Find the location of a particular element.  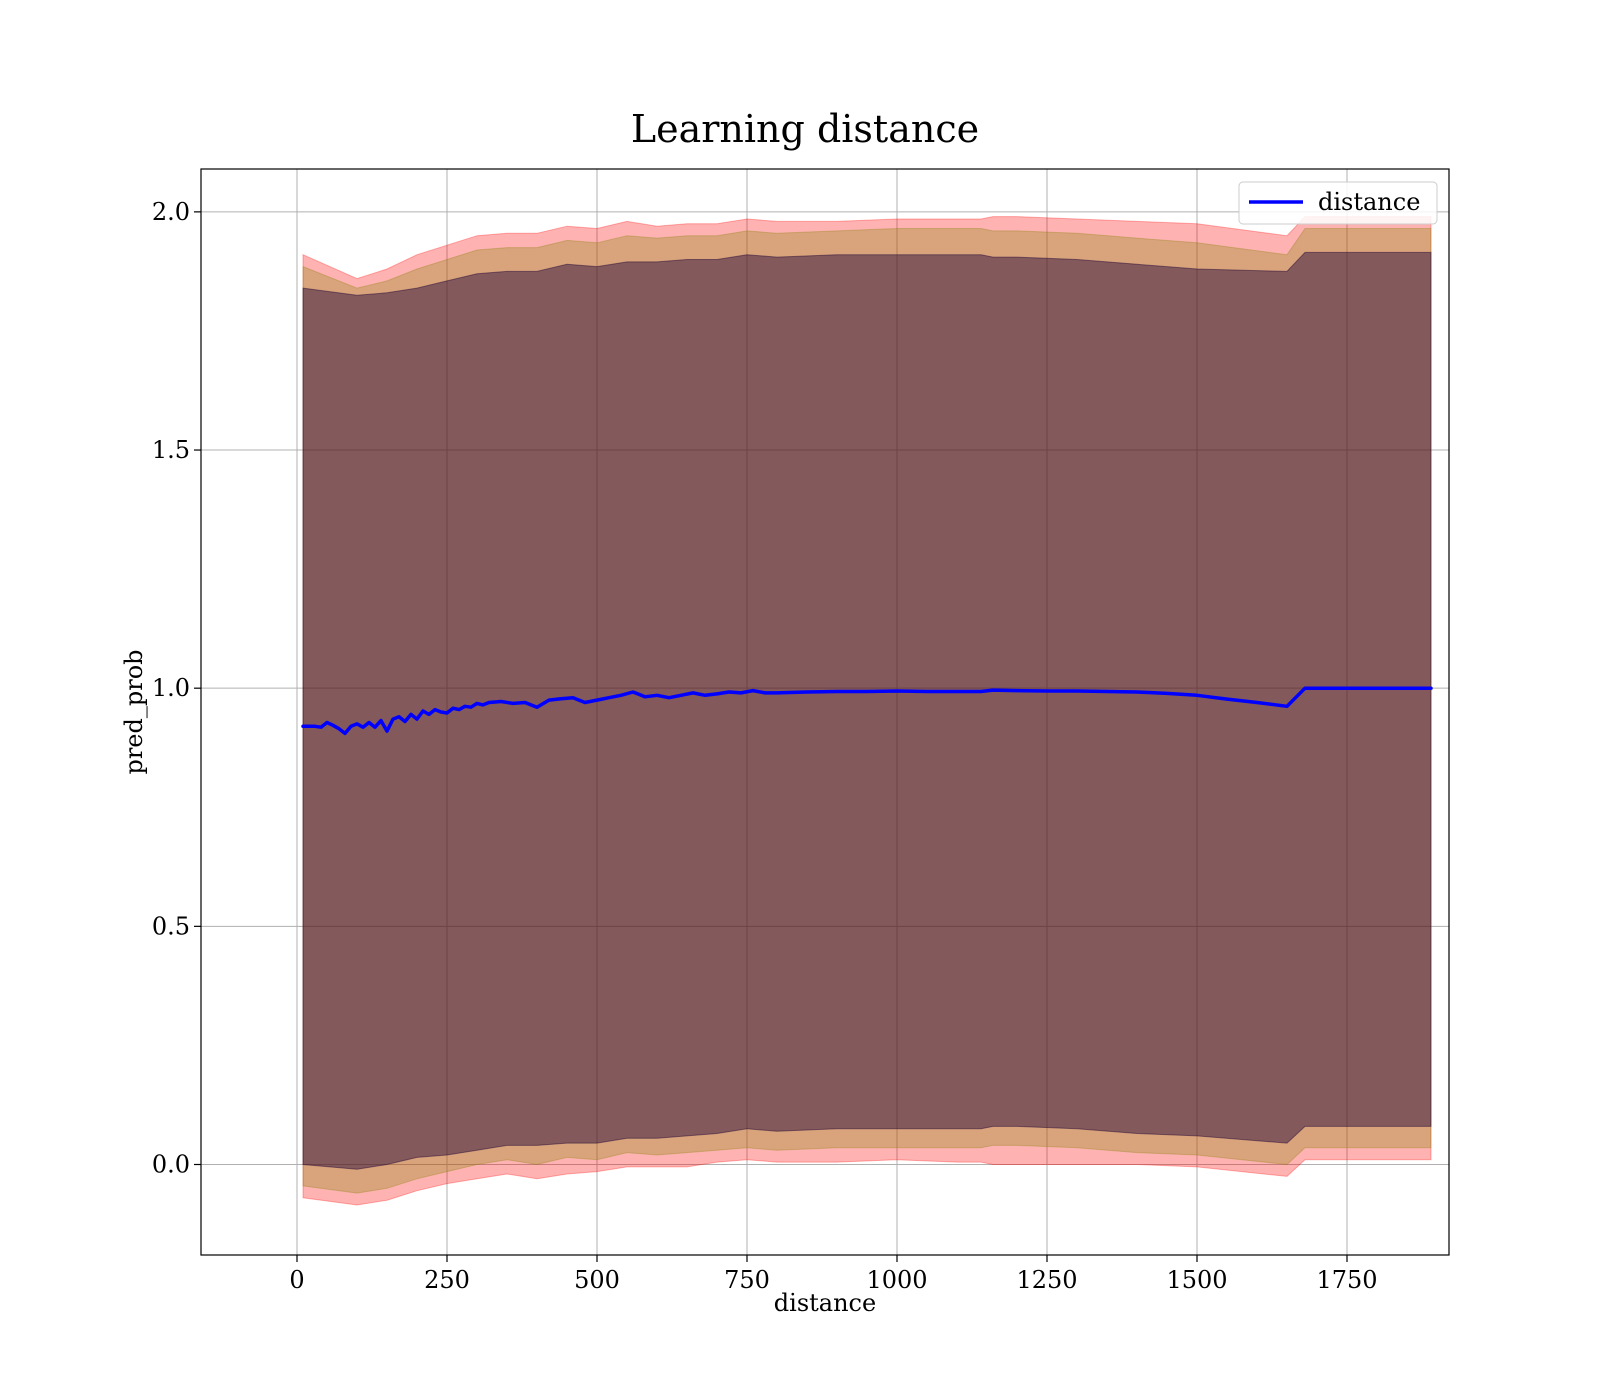

legend-box is located at coordinates (1338, 203).